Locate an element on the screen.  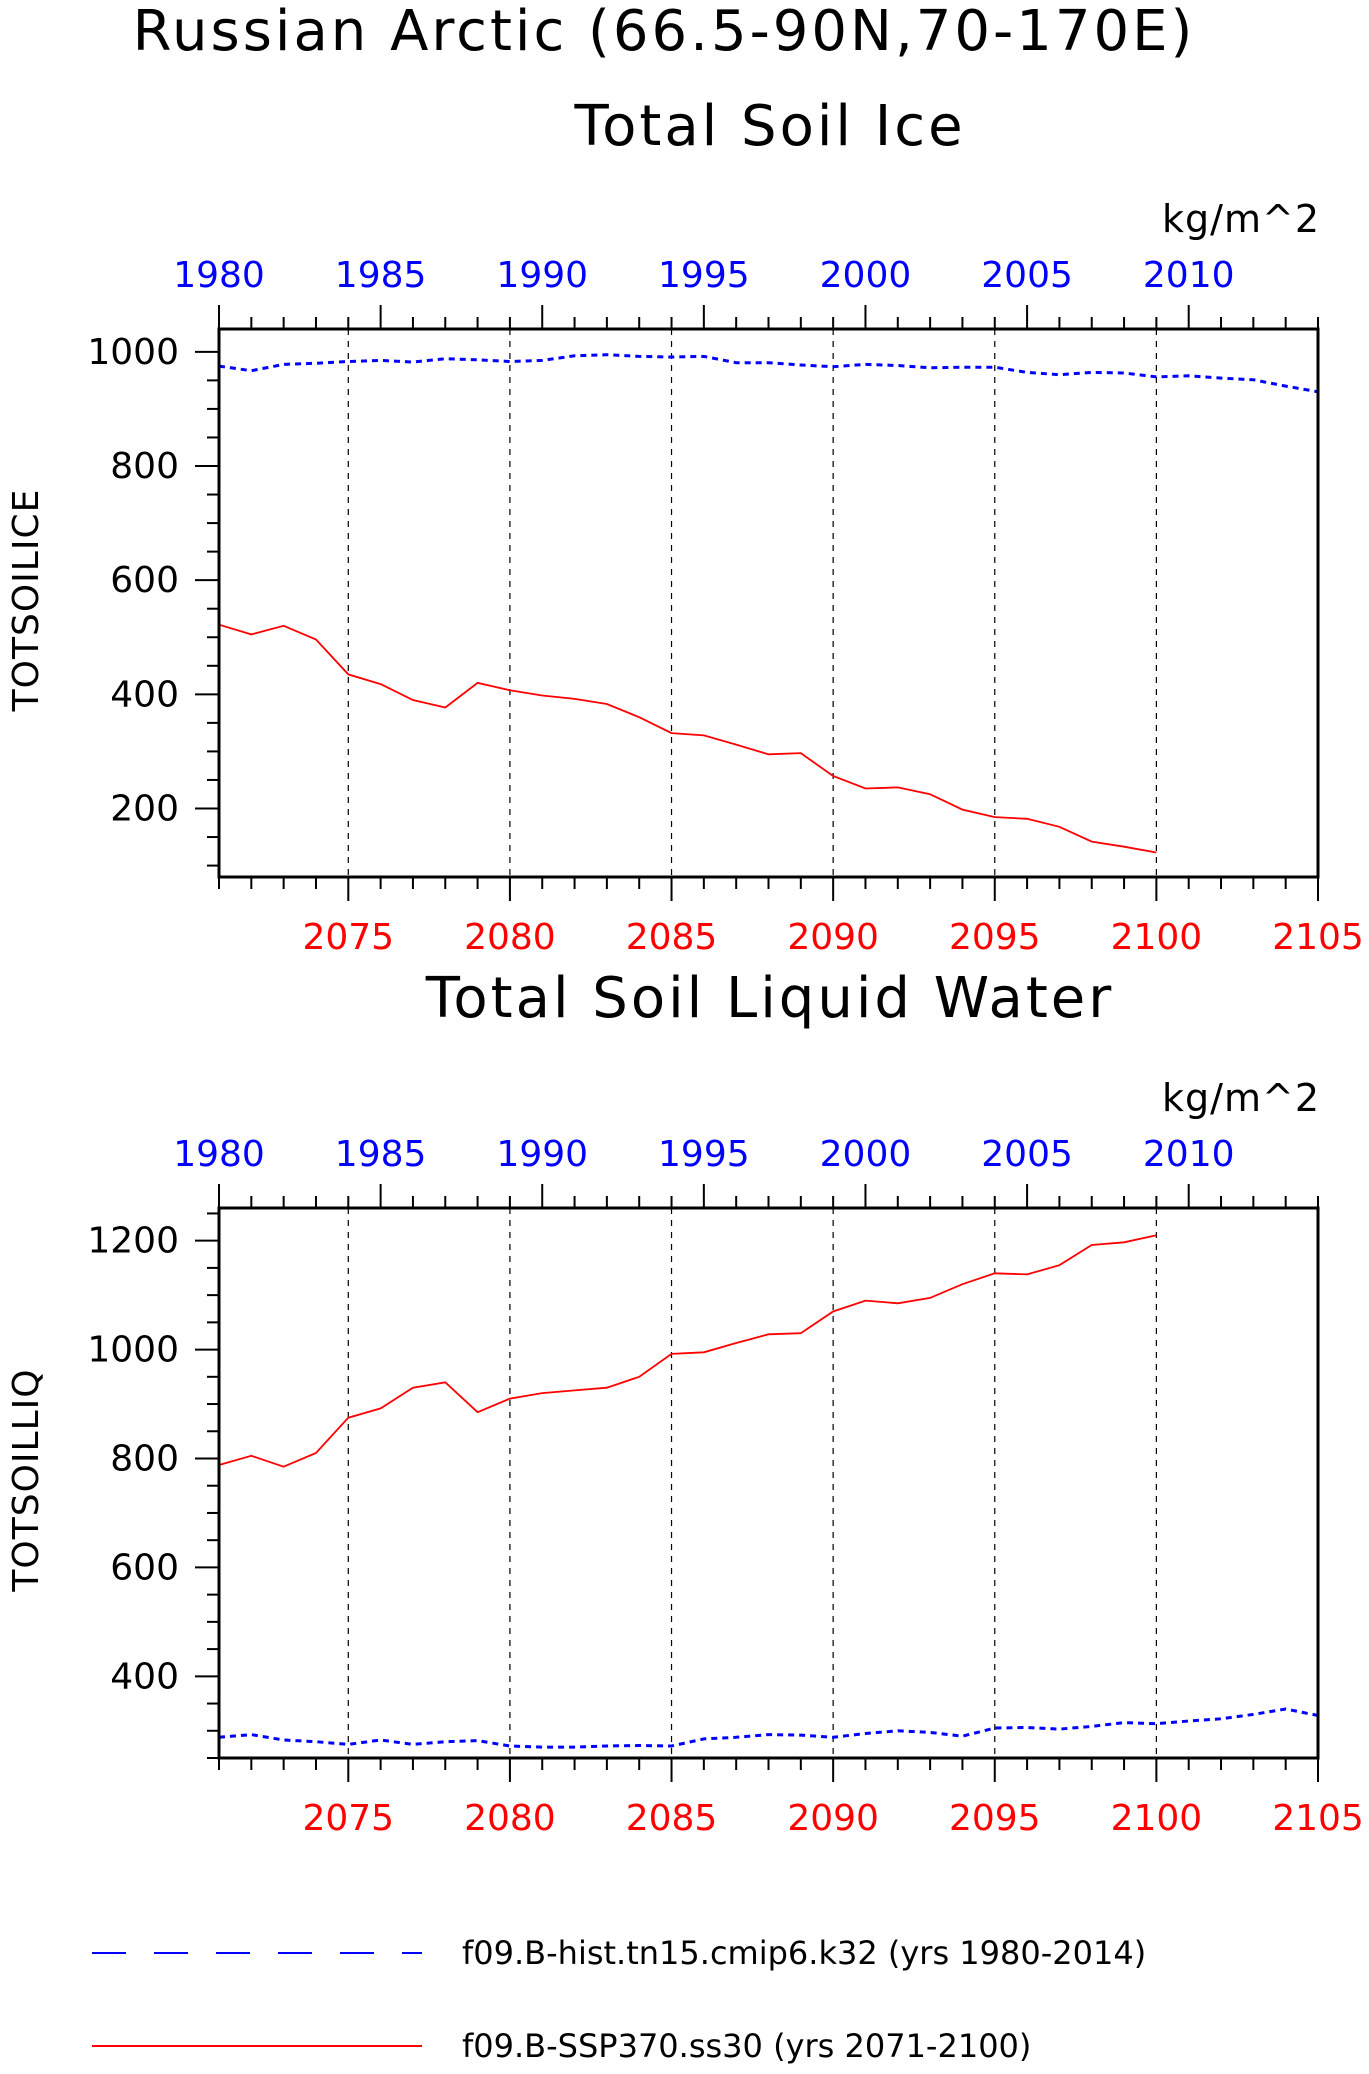
panel-title: Total Soil Liquid Water is located at coordinates (770, 998).